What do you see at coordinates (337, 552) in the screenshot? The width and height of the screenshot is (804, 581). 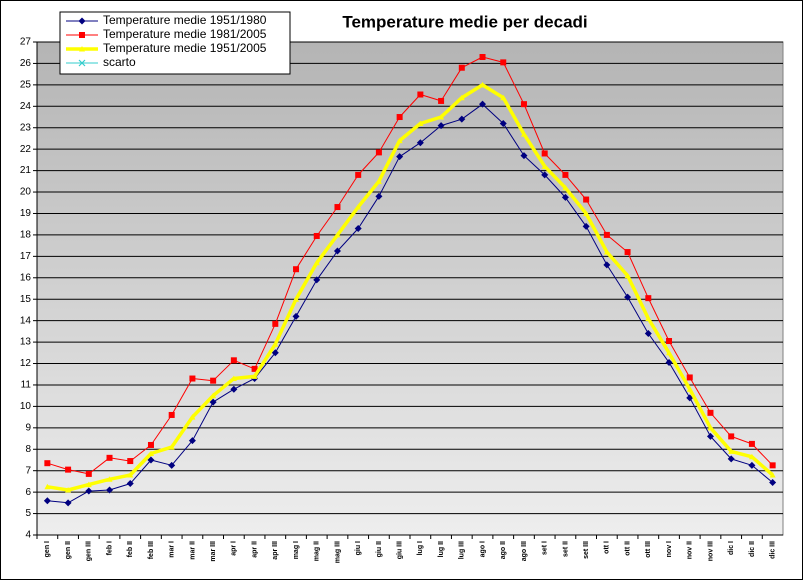 I see `x-tick-label: mag III` at bounding box center [337, 552].